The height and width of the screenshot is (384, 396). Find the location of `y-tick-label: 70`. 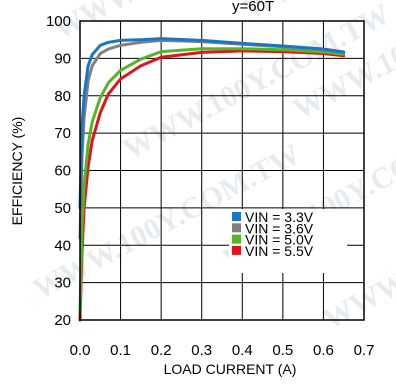

y-tick-label: 70 is located at coordinates (62, 133).